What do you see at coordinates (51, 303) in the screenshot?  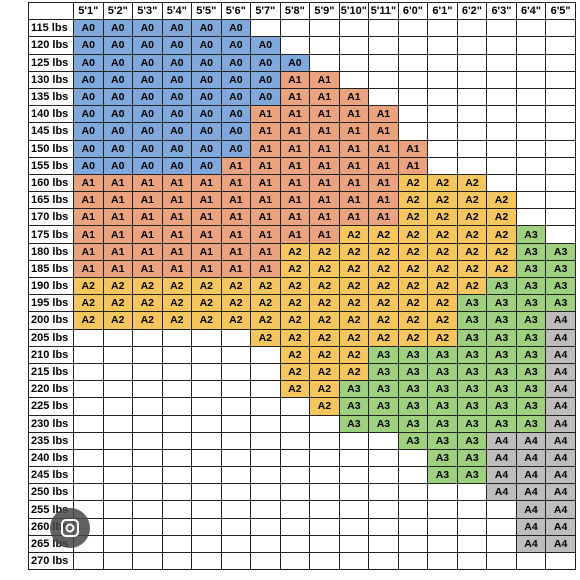 I see `weight-label: 195 lbs` at bounding box center [51, 303].